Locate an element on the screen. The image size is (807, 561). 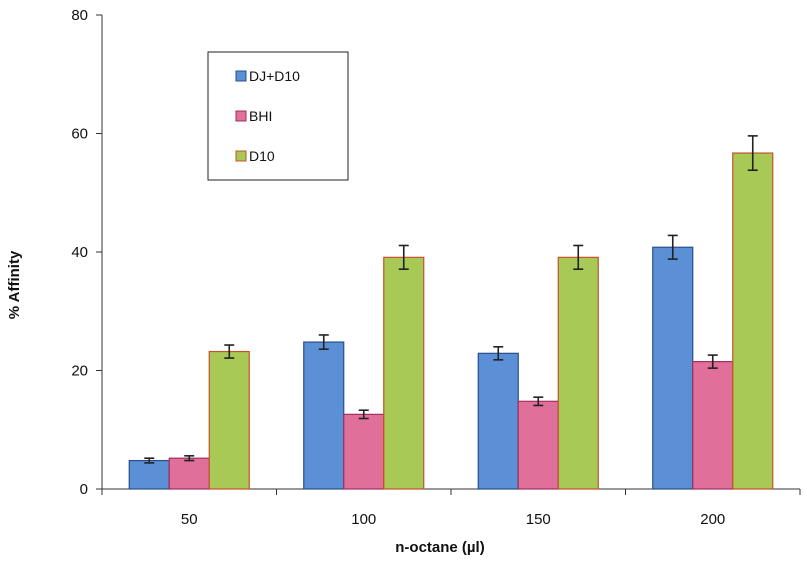
y-tick-label: 80 is located at coordinates (79, 15).